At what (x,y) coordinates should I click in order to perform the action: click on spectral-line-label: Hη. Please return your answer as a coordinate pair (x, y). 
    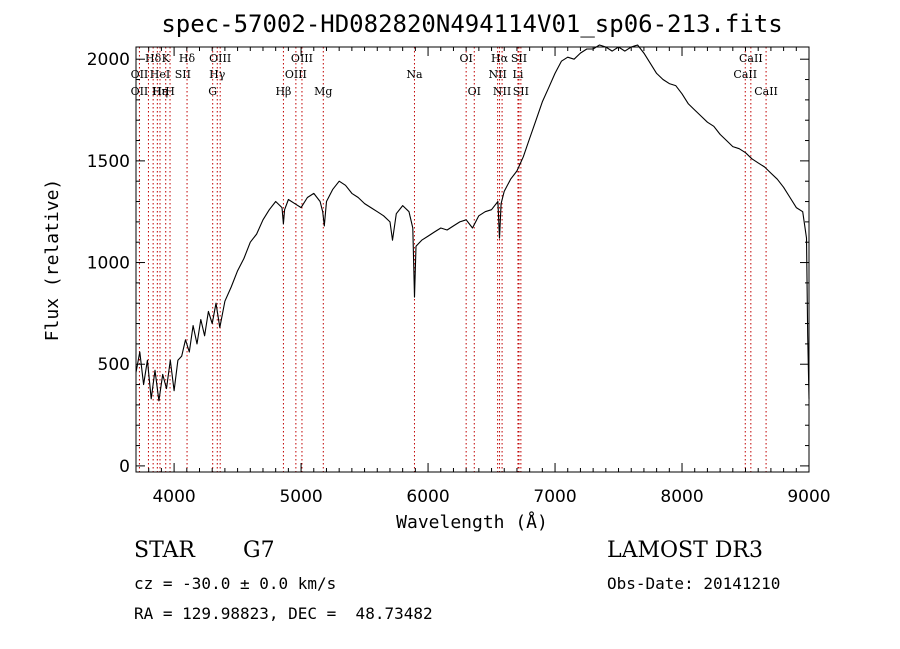
    Looking at the image, I should click on (160, 91).